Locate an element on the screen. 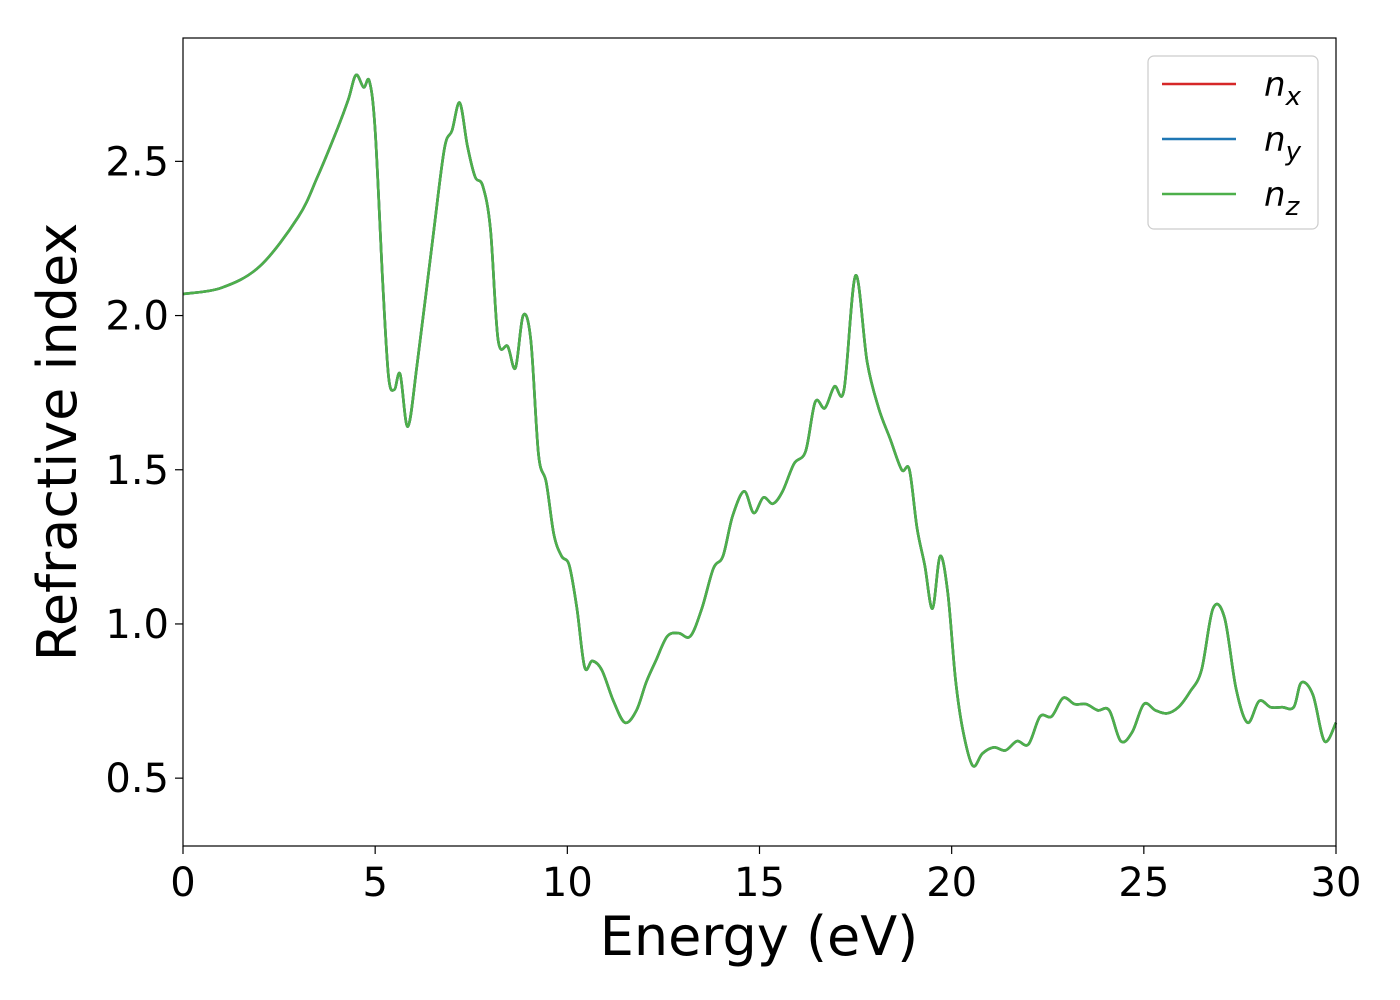 This screenshot has height=1000, width=1400. y-axis-title: Refractive index is located at coordinates (57, 442).